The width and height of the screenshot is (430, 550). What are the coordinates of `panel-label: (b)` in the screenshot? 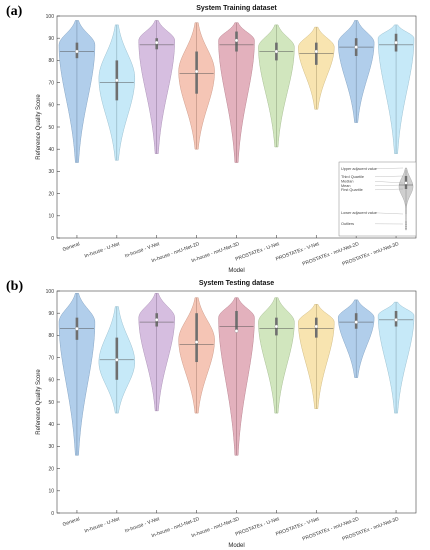 It's located at (15, 286).